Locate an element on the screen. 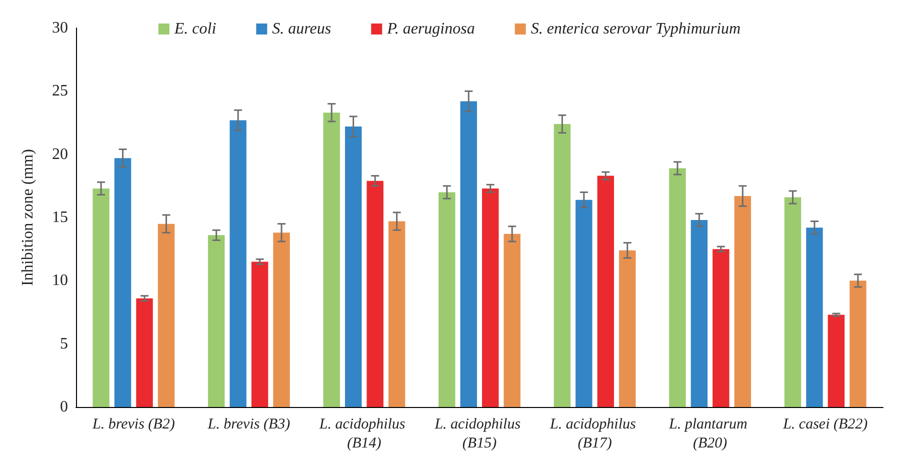 This screenshot has height=466, width=899. x-tick-label: L. casei (B22) is located at coordinates (825, 424).